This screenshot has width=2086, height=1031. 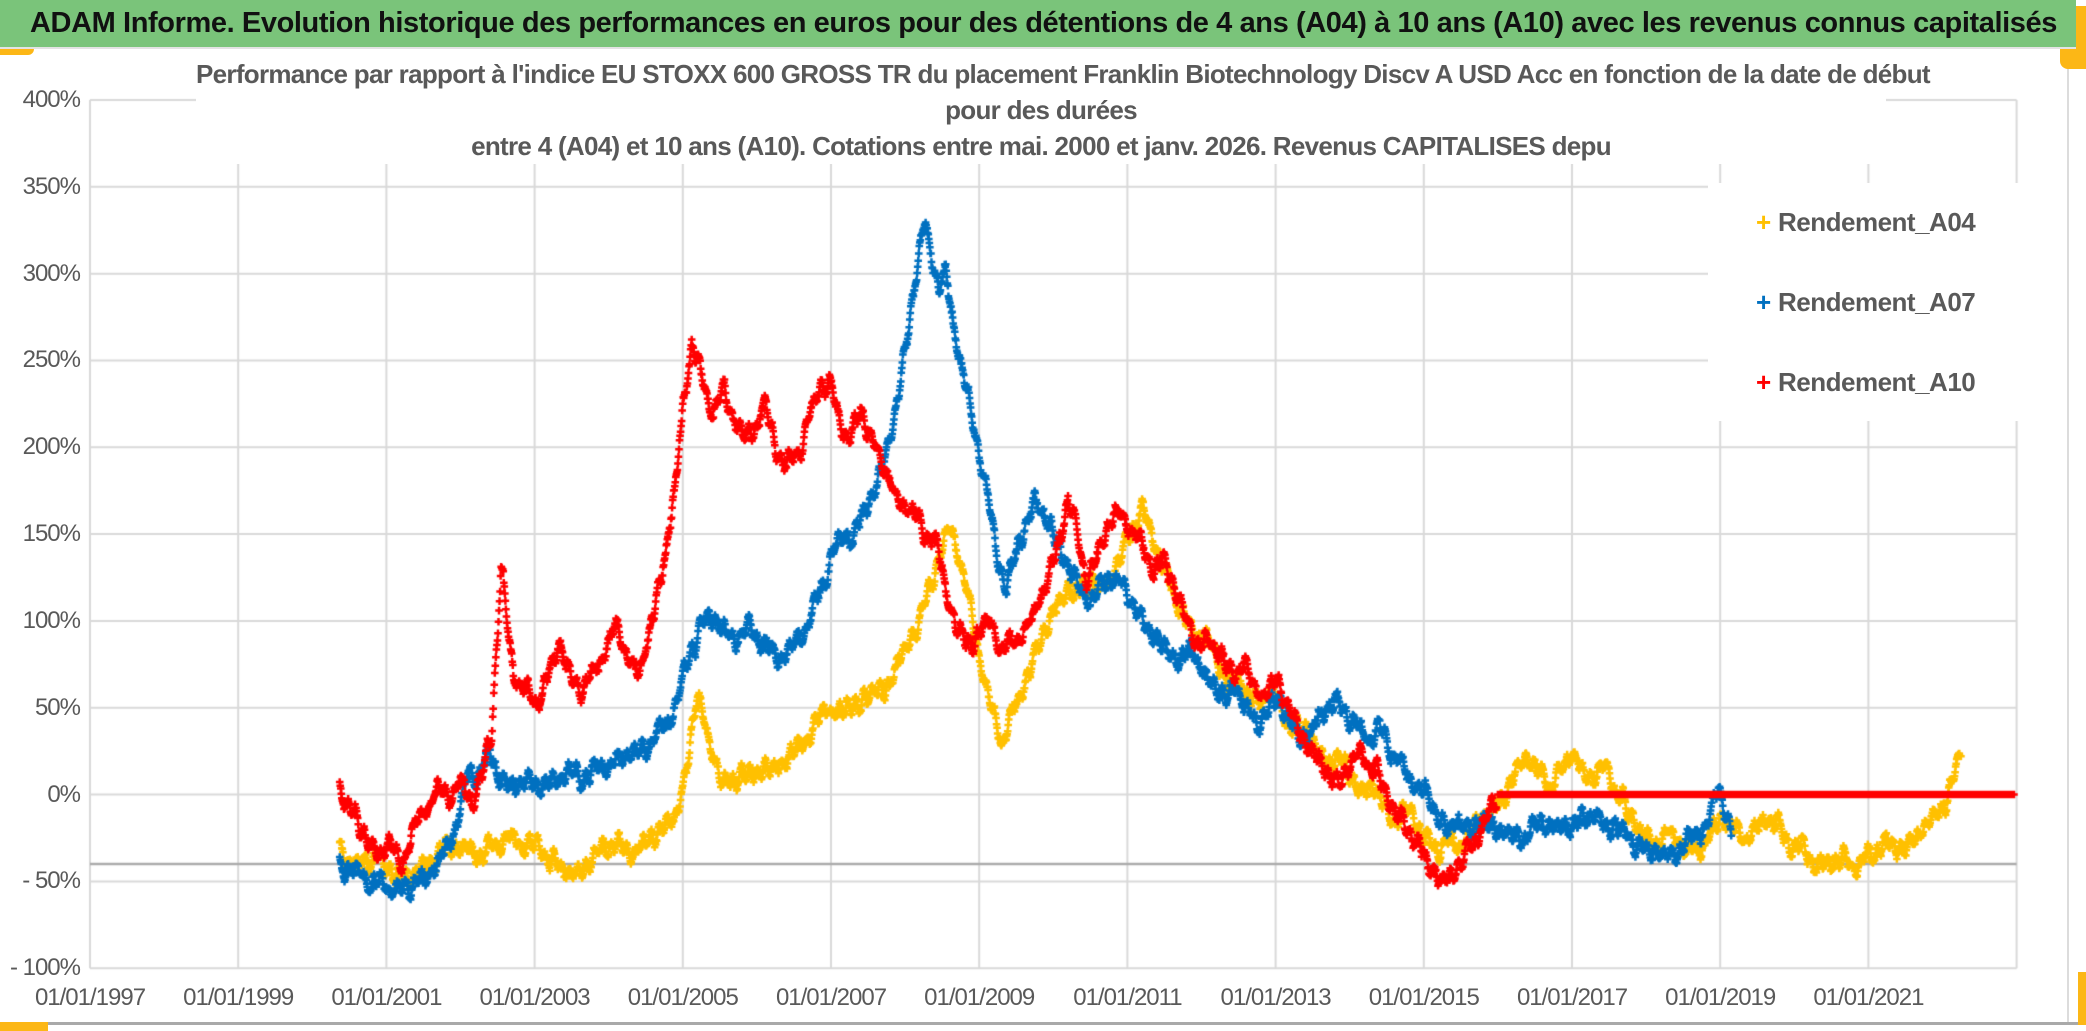 I want to click on x-axis-label: 01/01/2003, so click(x=535, y=997).